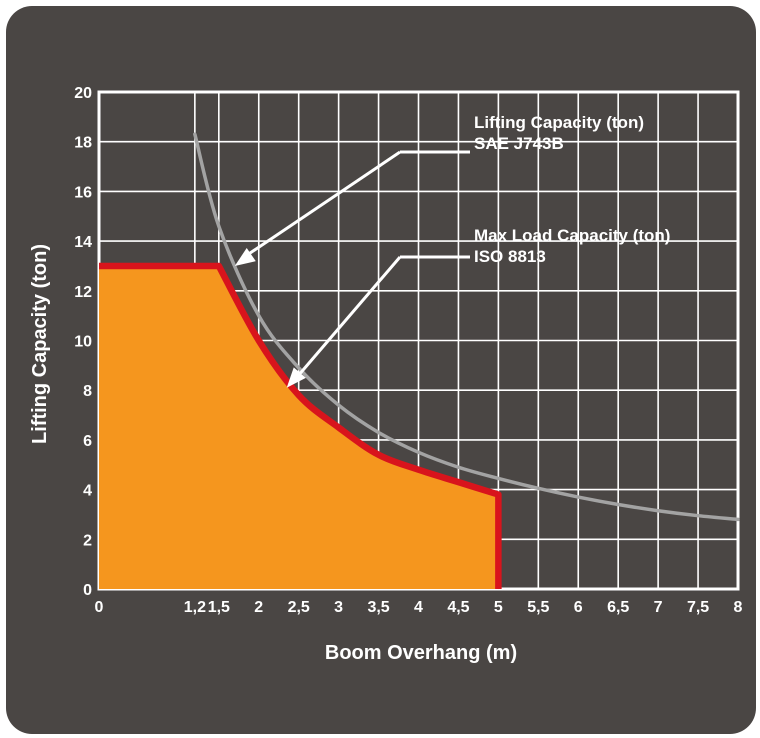 The height and width of the screenshot is (738, 760). Describe the element at coordinates (87, 391) in the screenshot. I see `y-tick-label: 8` at that location.